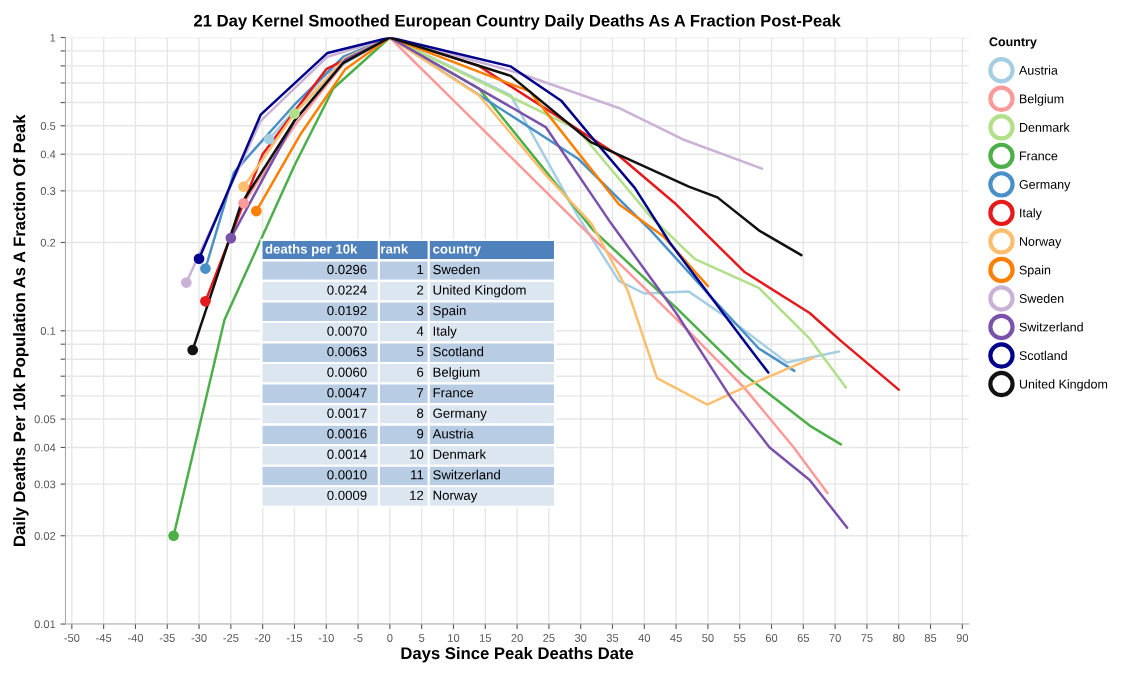  I want to click on legend-label: United Kingdom, so click(1063, 385).